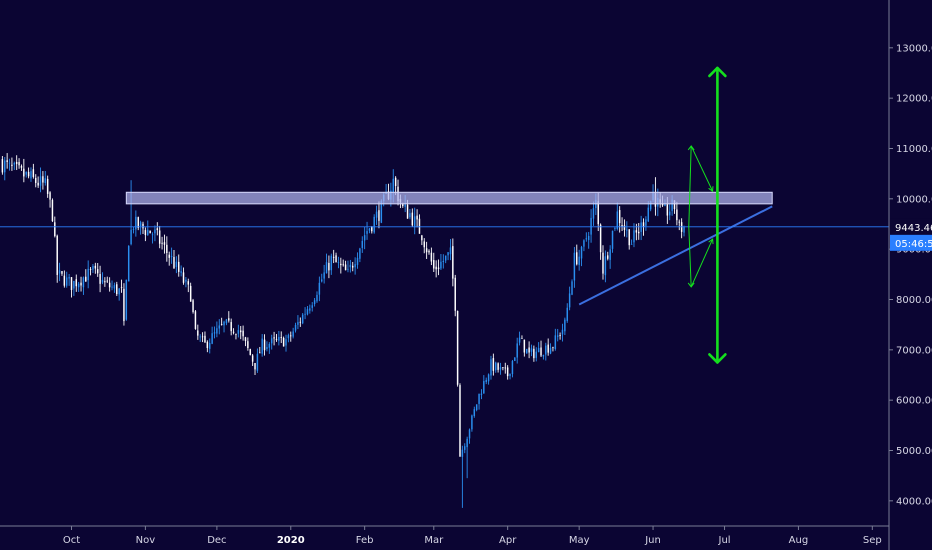 The height and width of the screenshot is (550, 932). What do you see at coordinates (914, 149) in the screenshot?
I see `price-tick-label: 11000.00` at bounding box center [914, 149].